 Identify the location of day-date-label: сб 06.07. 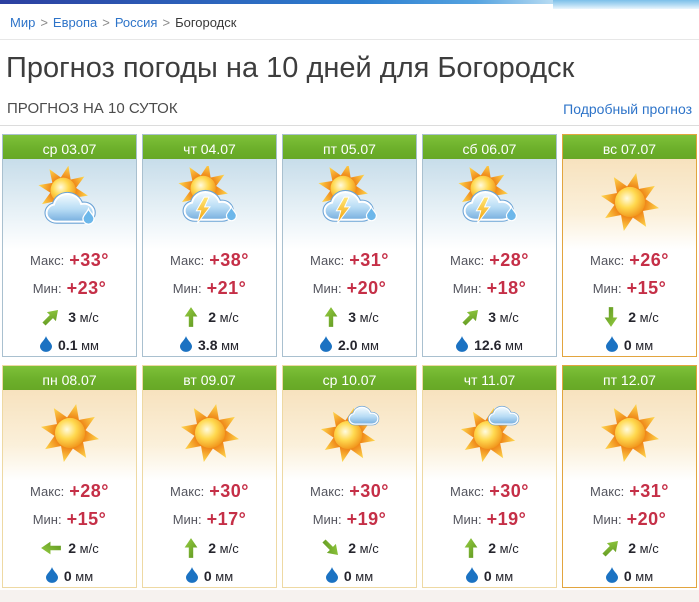
(489, 147).